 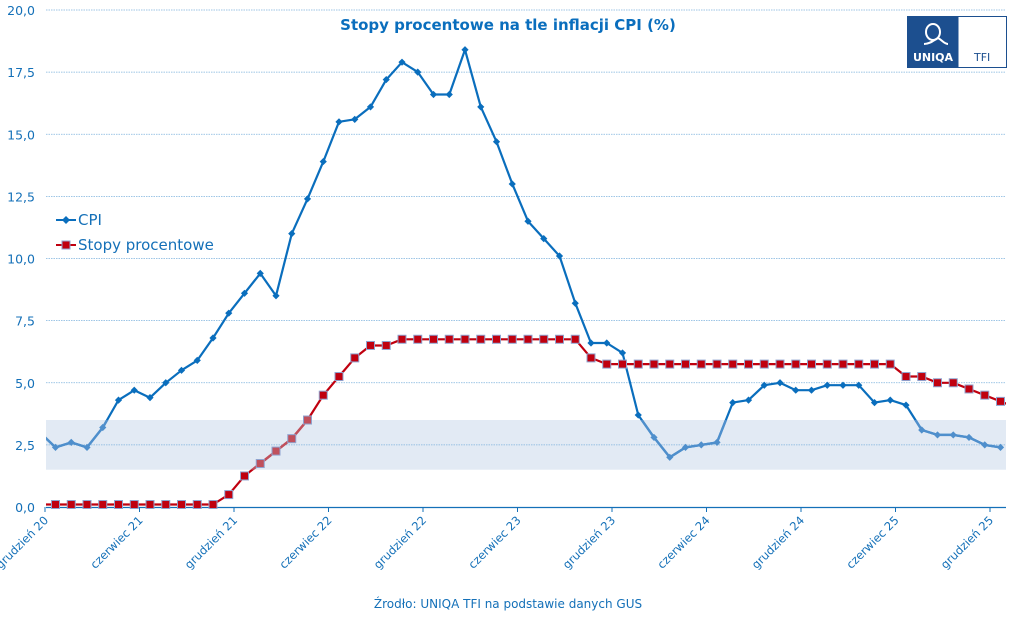 I want to click on x-tick-label: czerwiec 23, so click(x=494, y=542).